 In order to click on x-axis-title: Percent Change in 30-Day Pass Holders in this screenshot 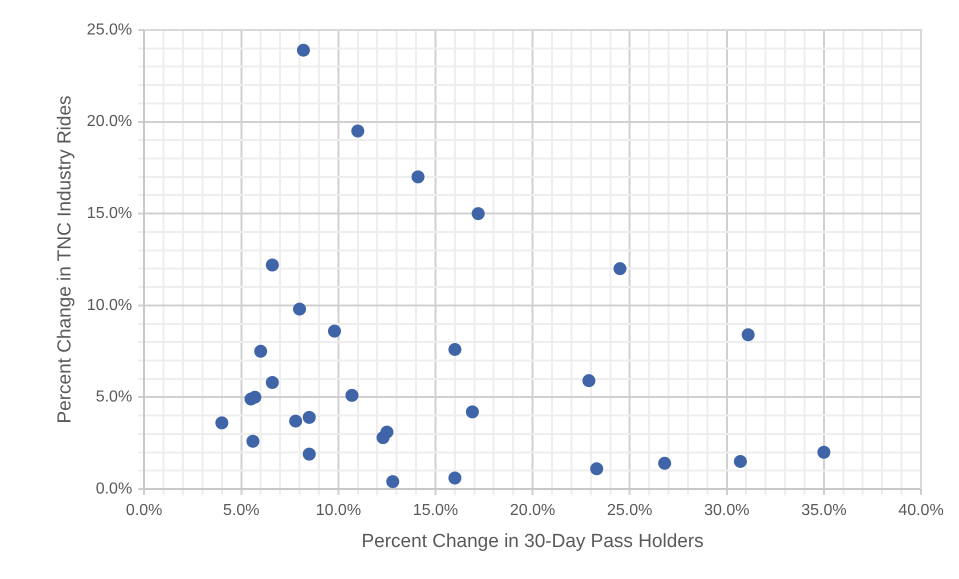, I will do `click(532, 541)`.